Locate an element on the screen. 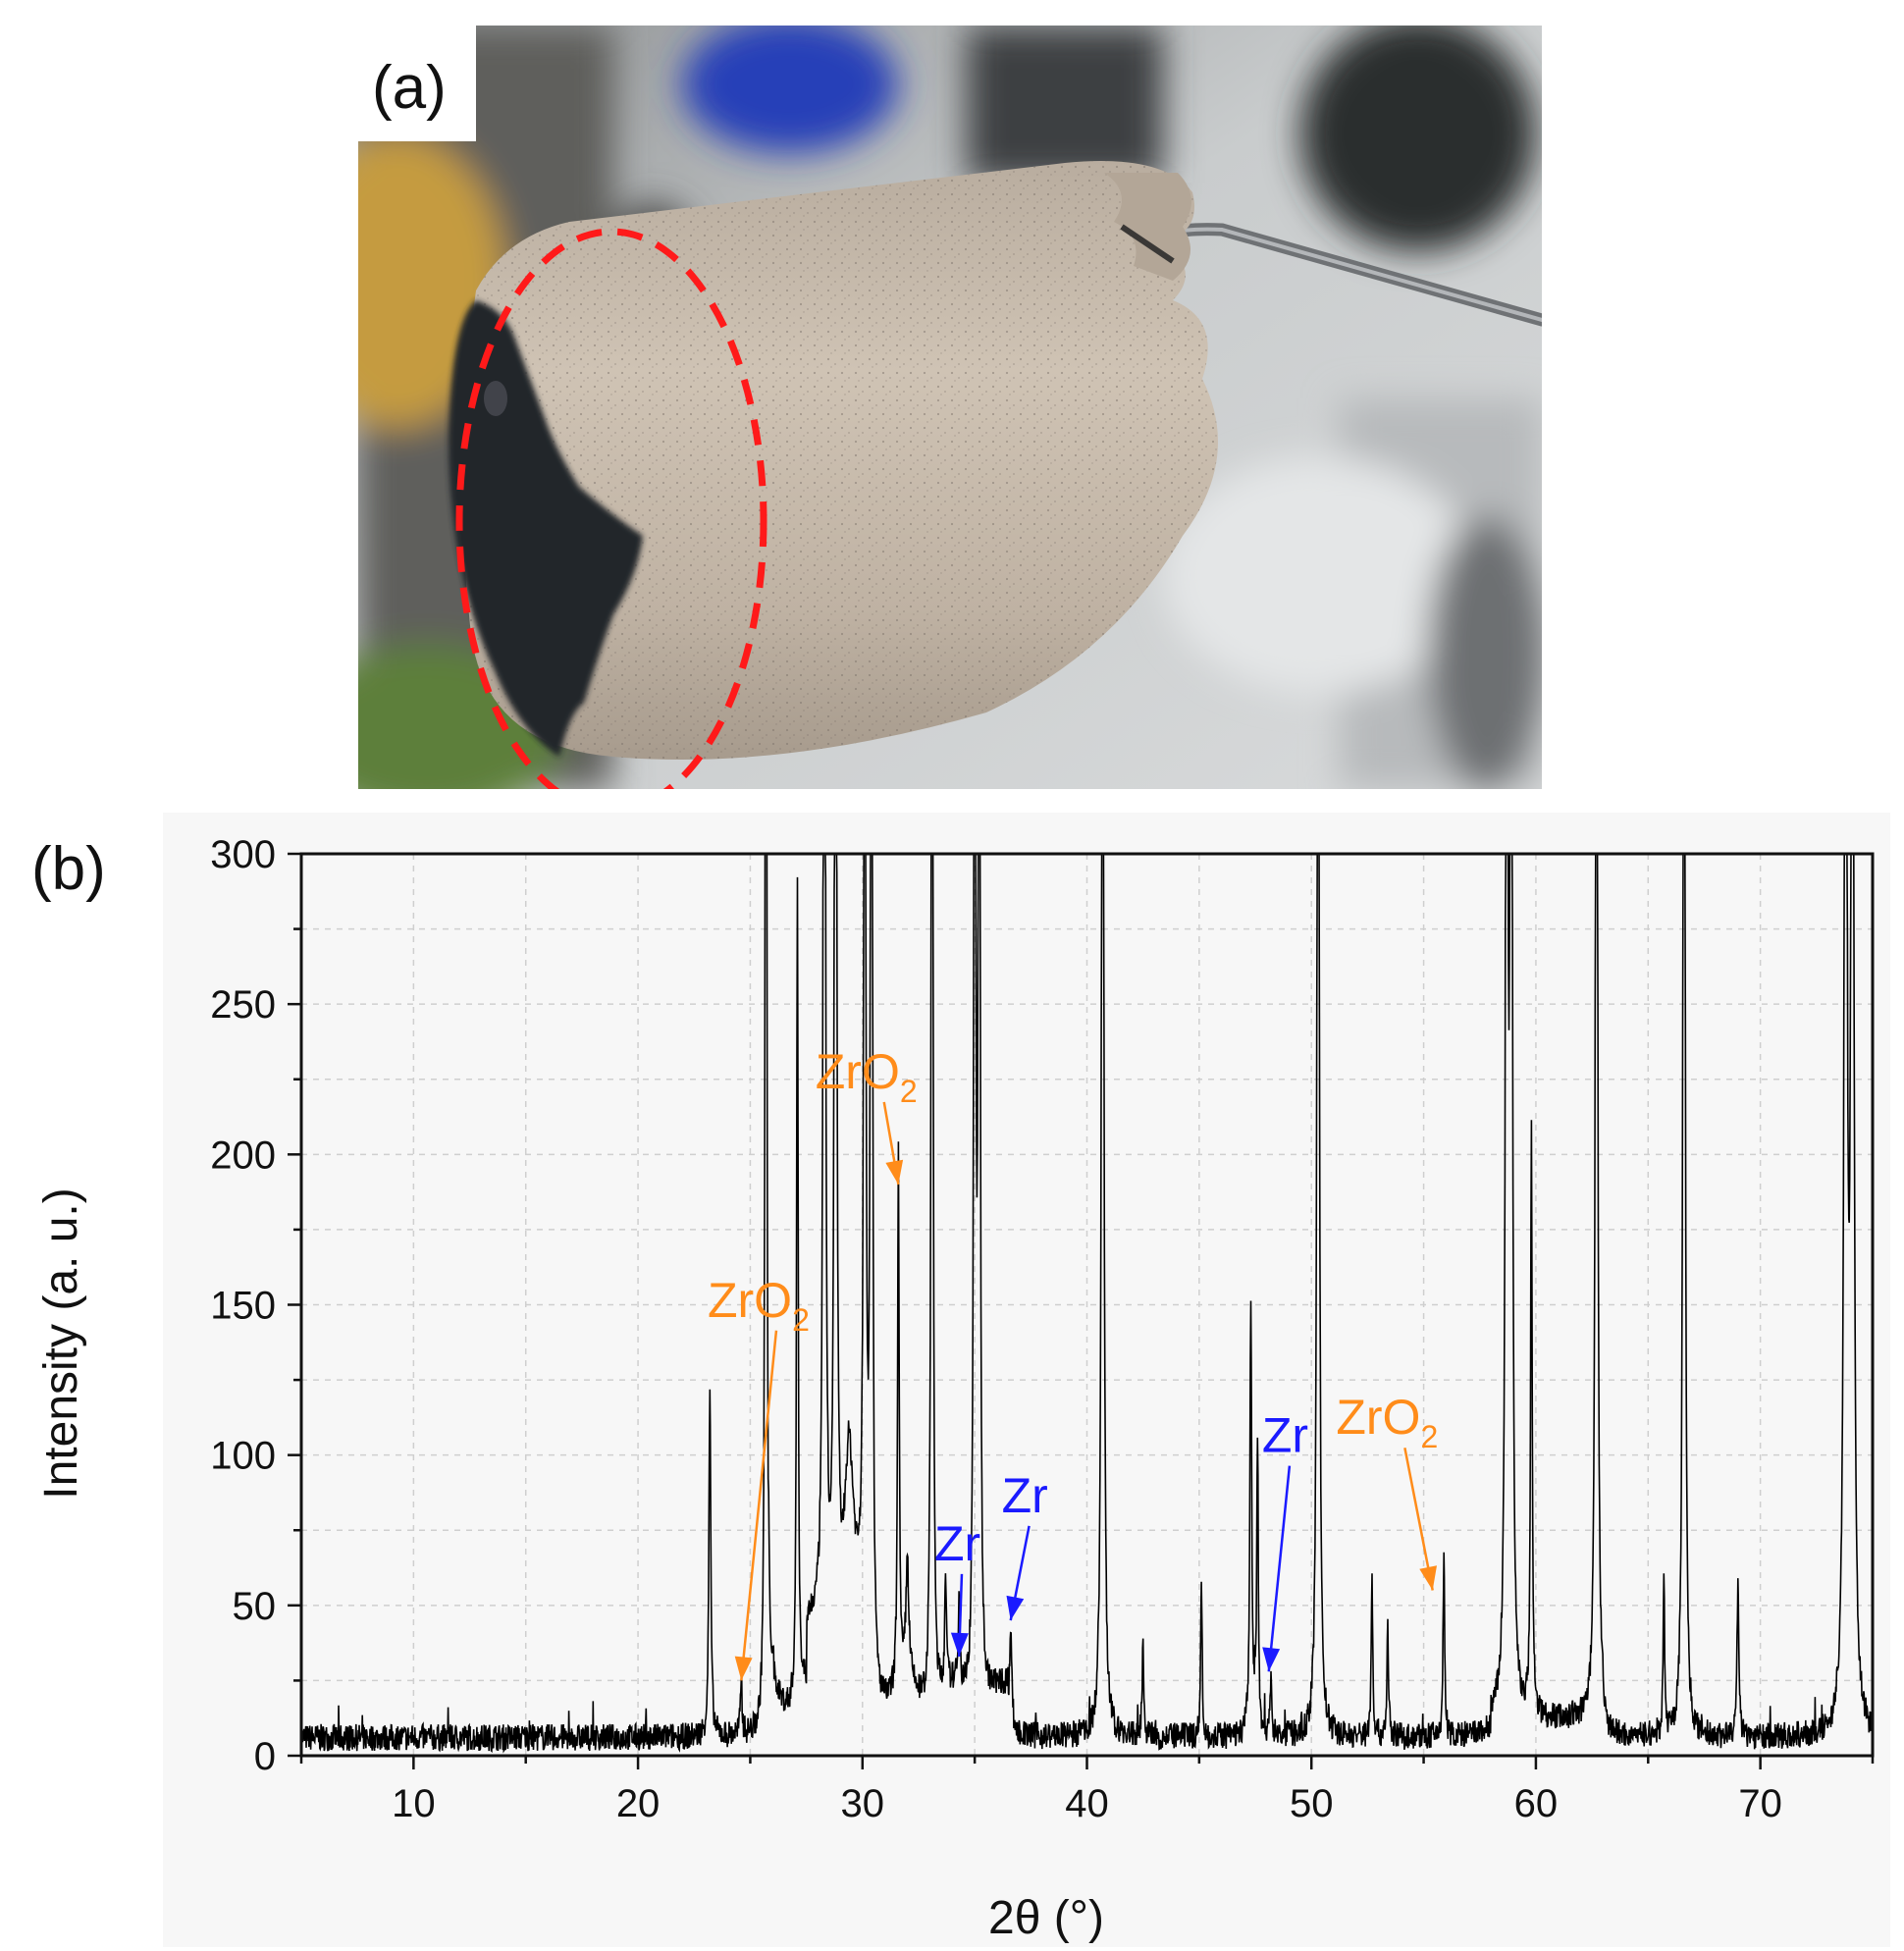 This screenshot has height=1951, width=1904. x-tick-label: 30 is located at coordinates (863, 1803).